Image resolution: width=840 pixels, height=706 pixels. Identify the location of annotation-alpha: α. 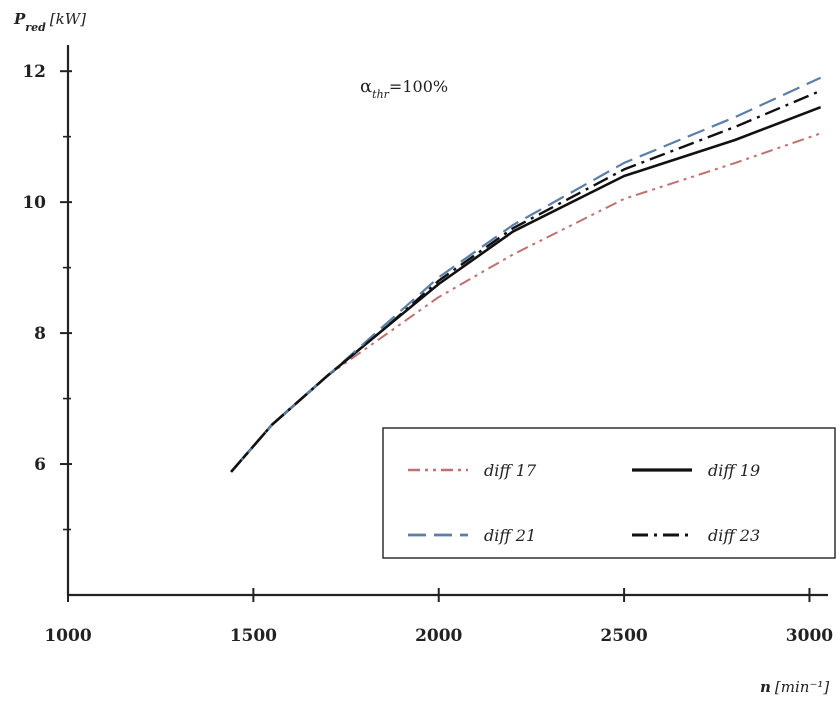
(366, 86).